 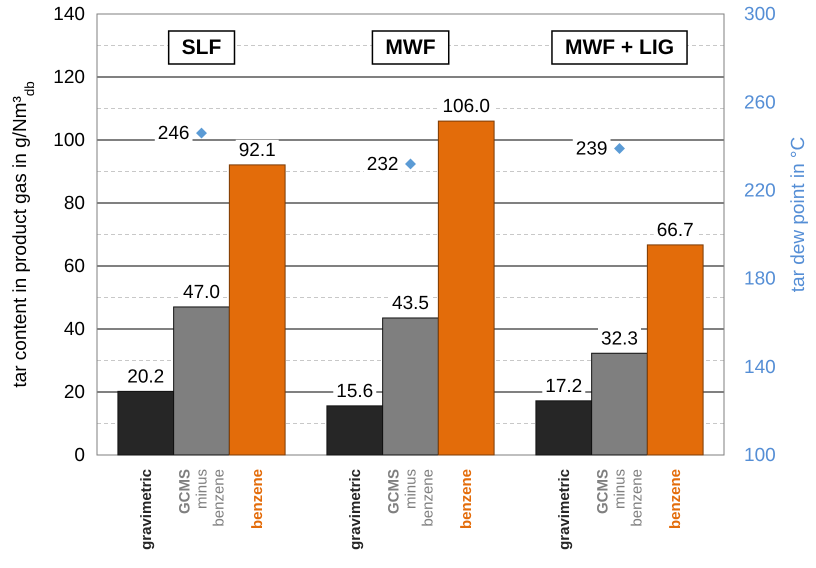 What do you see at coordinates (798, 214) in the screenshot?
I see `y2-axis-title: tar dew point in °C` at bounding box center [798, 214].